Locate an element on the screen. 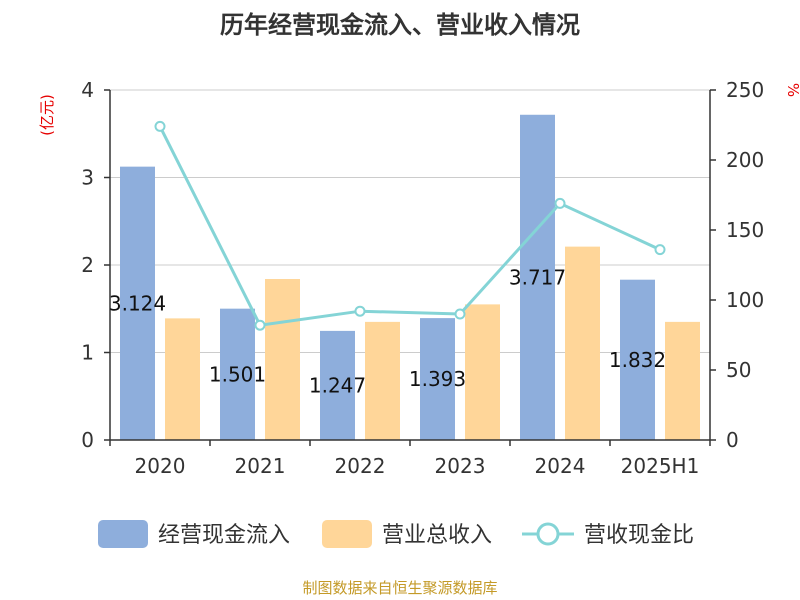 This screenshot has height=600, width=800. data-label-cash-inflow: 1.501 is located at coordinates (237, 374).